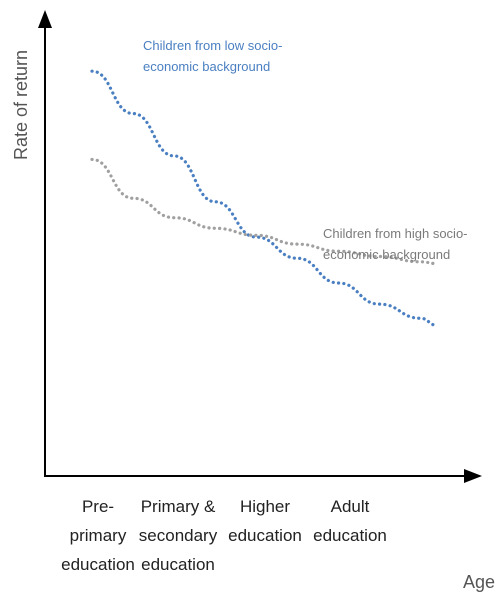 This screenshot has width=500, height=593. What do you see at coordinates (350, 521) in the screenshot?
I see `category-label-3: Adult education` at bounding box center [350, 521].